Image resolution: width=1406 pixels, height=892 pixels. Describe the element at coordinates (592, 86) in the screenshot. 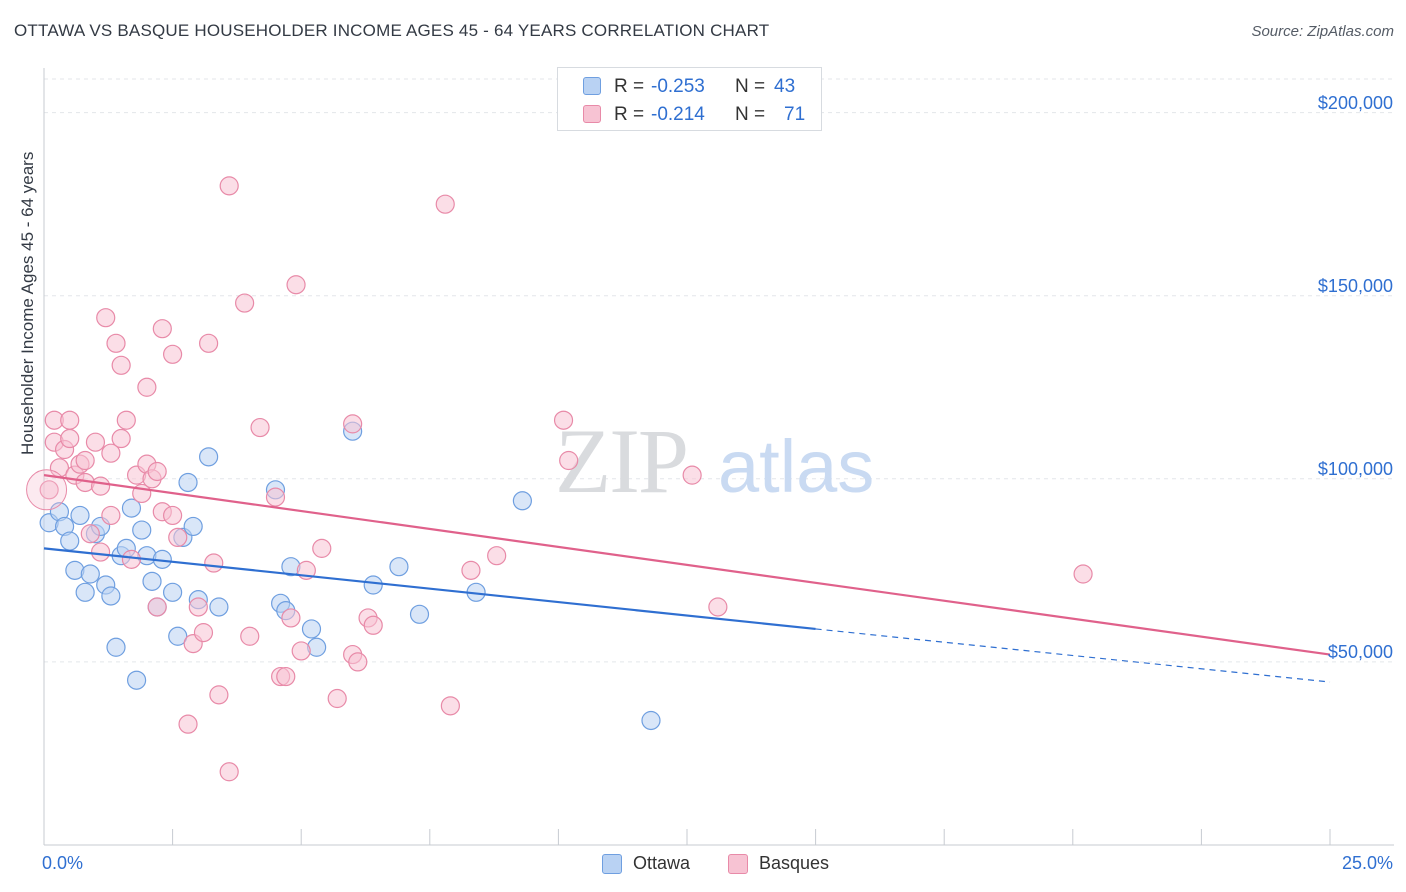

I see `ottawa-swatch` at that location.